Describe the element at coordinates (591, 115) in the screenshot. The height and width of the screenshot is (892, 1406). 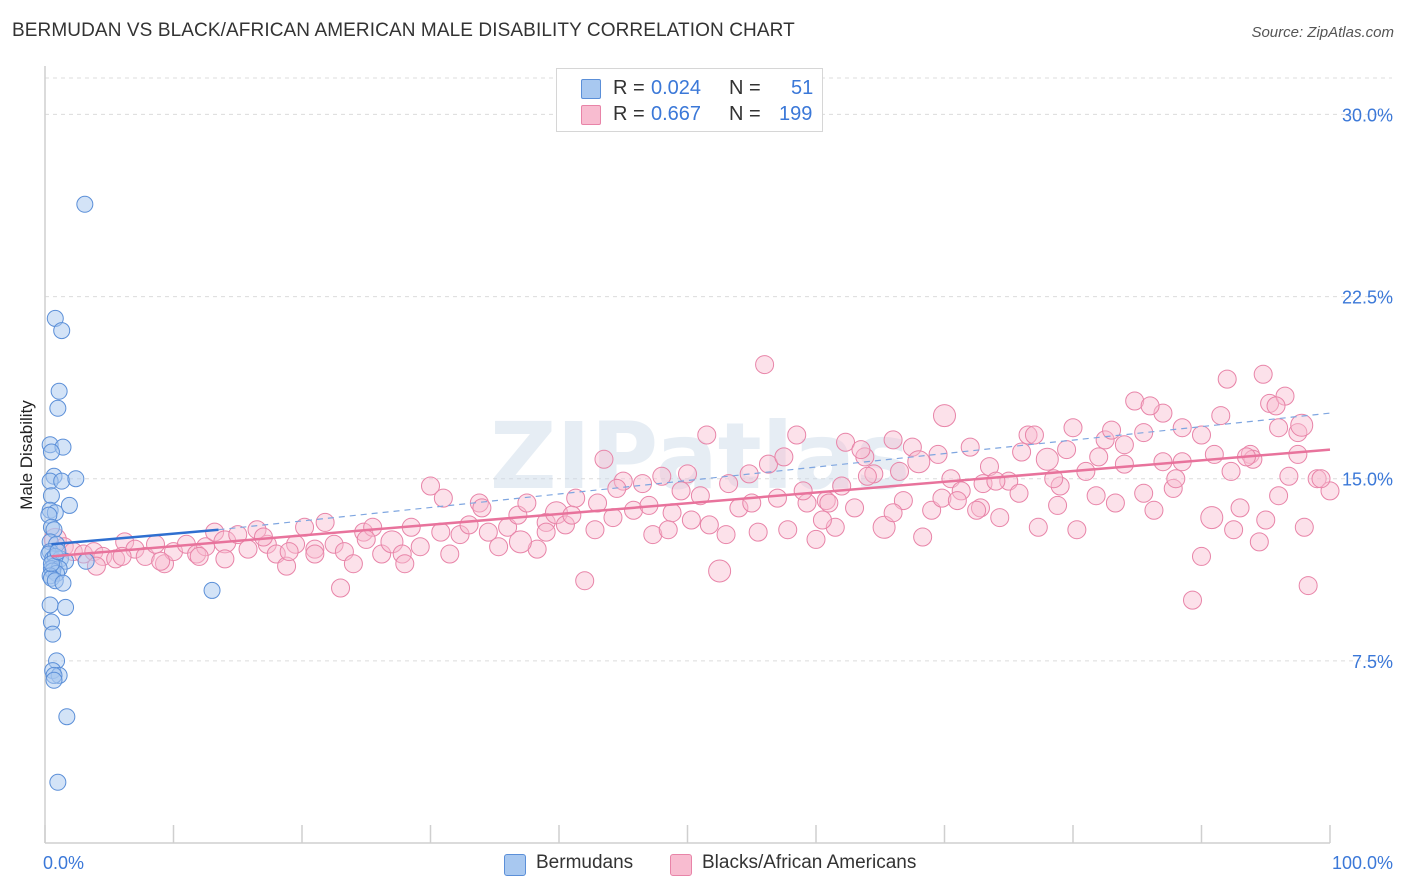
I see `black-swatch` at that location.